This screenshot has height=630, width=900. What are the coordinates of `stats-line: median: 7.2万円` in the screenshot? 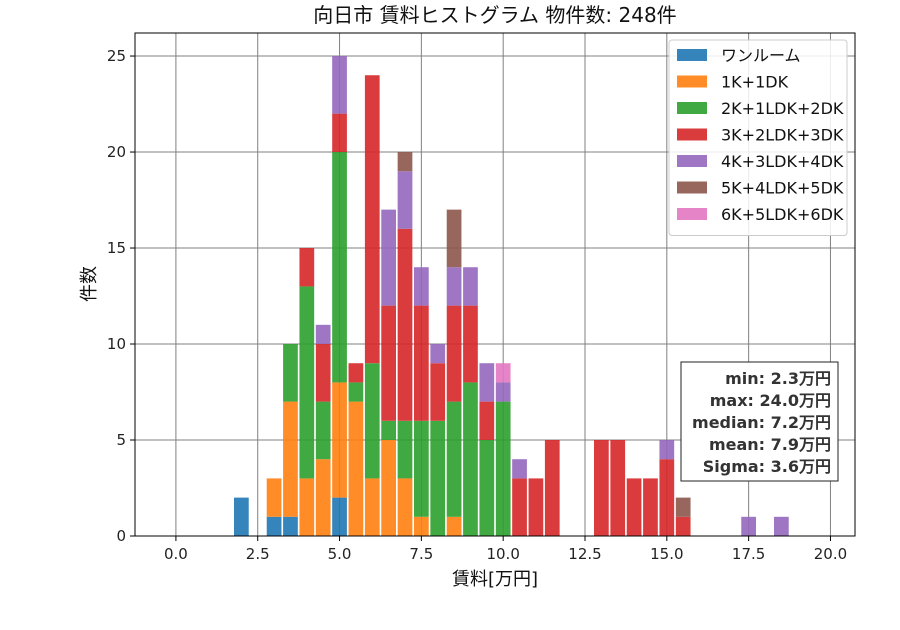 It's located at (761, 422).